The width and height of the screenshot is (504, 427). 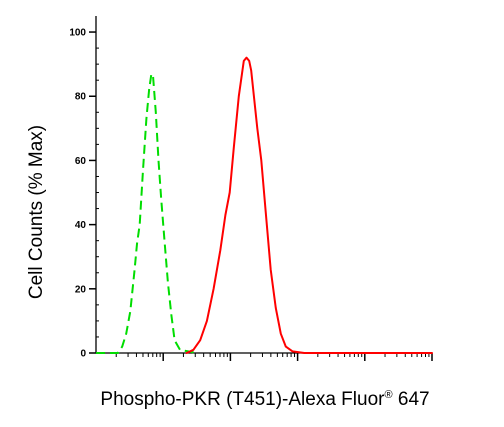 I want to click on y-tick-label-20: 20, so click(x=81, y=289).